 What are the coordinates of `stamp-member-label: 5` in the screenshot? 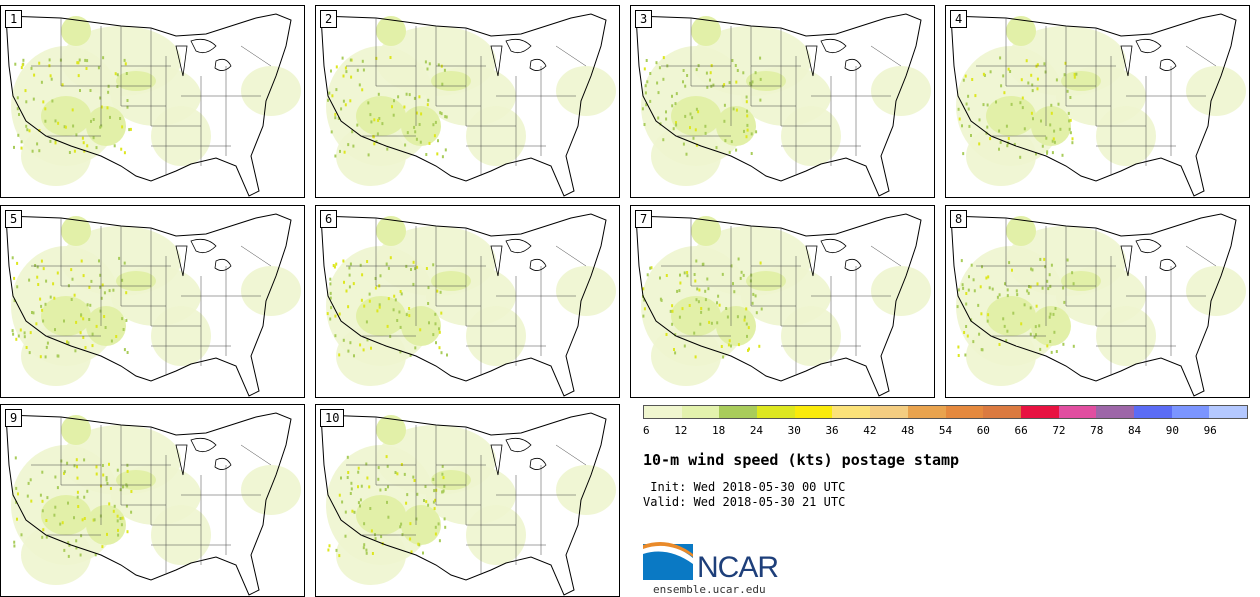 It's located at (14, 219).